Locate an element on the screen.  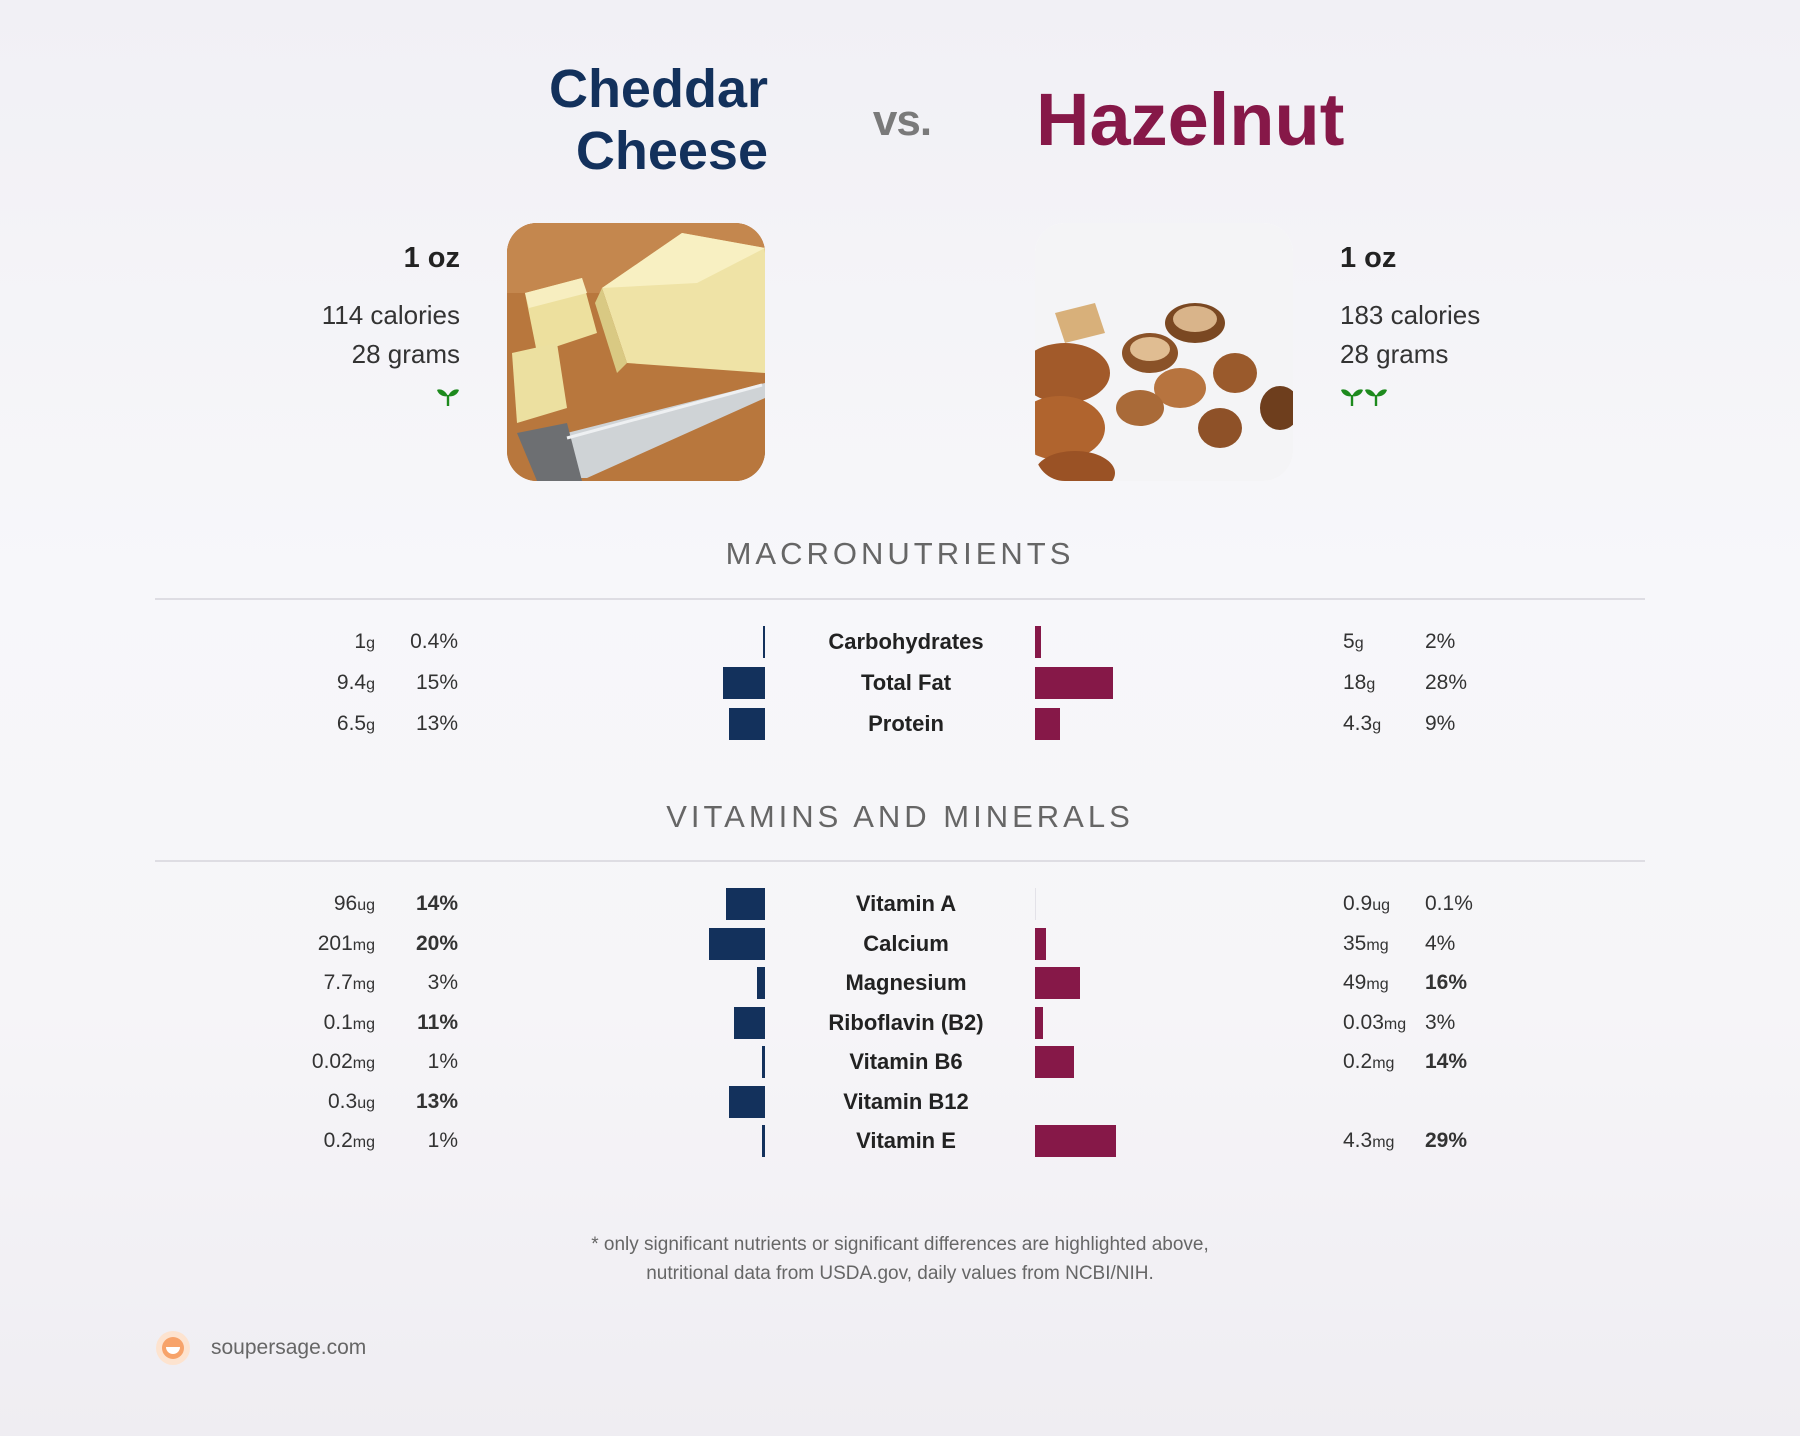
nutrient-row: 0.3ug 13% Vitamin B12 is located at coordinates (900, 1102).